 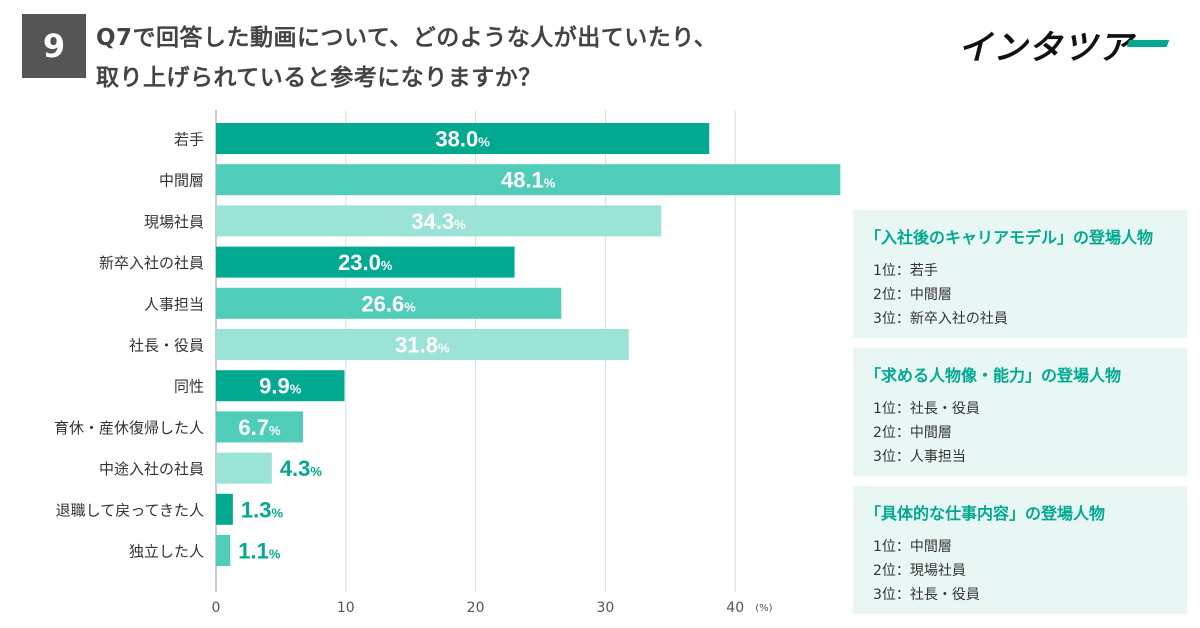 What do you see at coordinates (259, 551) in the screenshot?
I see `bar-value-label: 1.1%` at bounding box center [259, 551].